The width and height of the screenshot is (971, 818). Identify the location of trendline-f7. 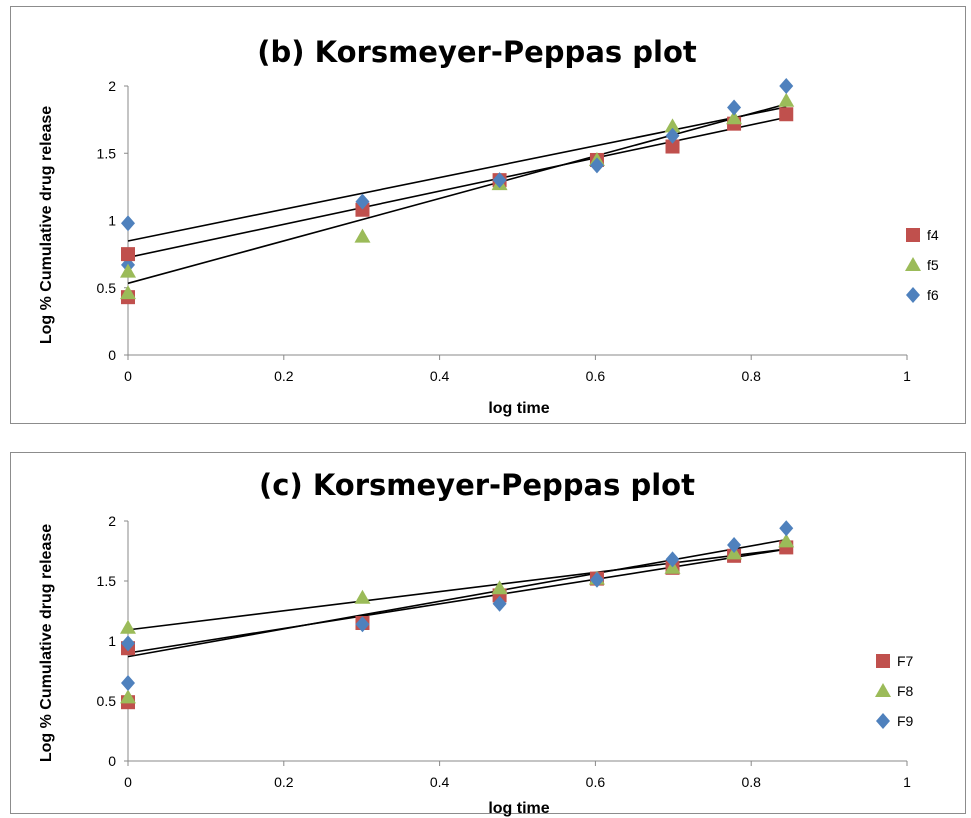
(457, 601).